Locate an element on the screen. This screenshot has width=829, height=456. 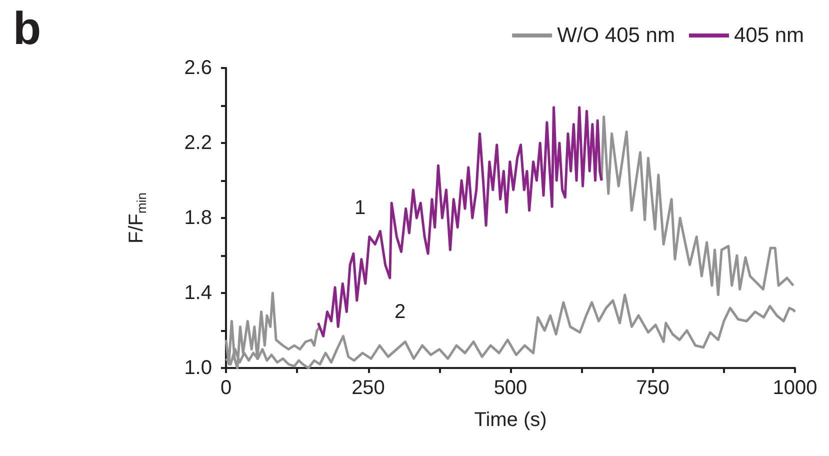
y-tick-label: 2.2 is located at coordinates (198, 143).